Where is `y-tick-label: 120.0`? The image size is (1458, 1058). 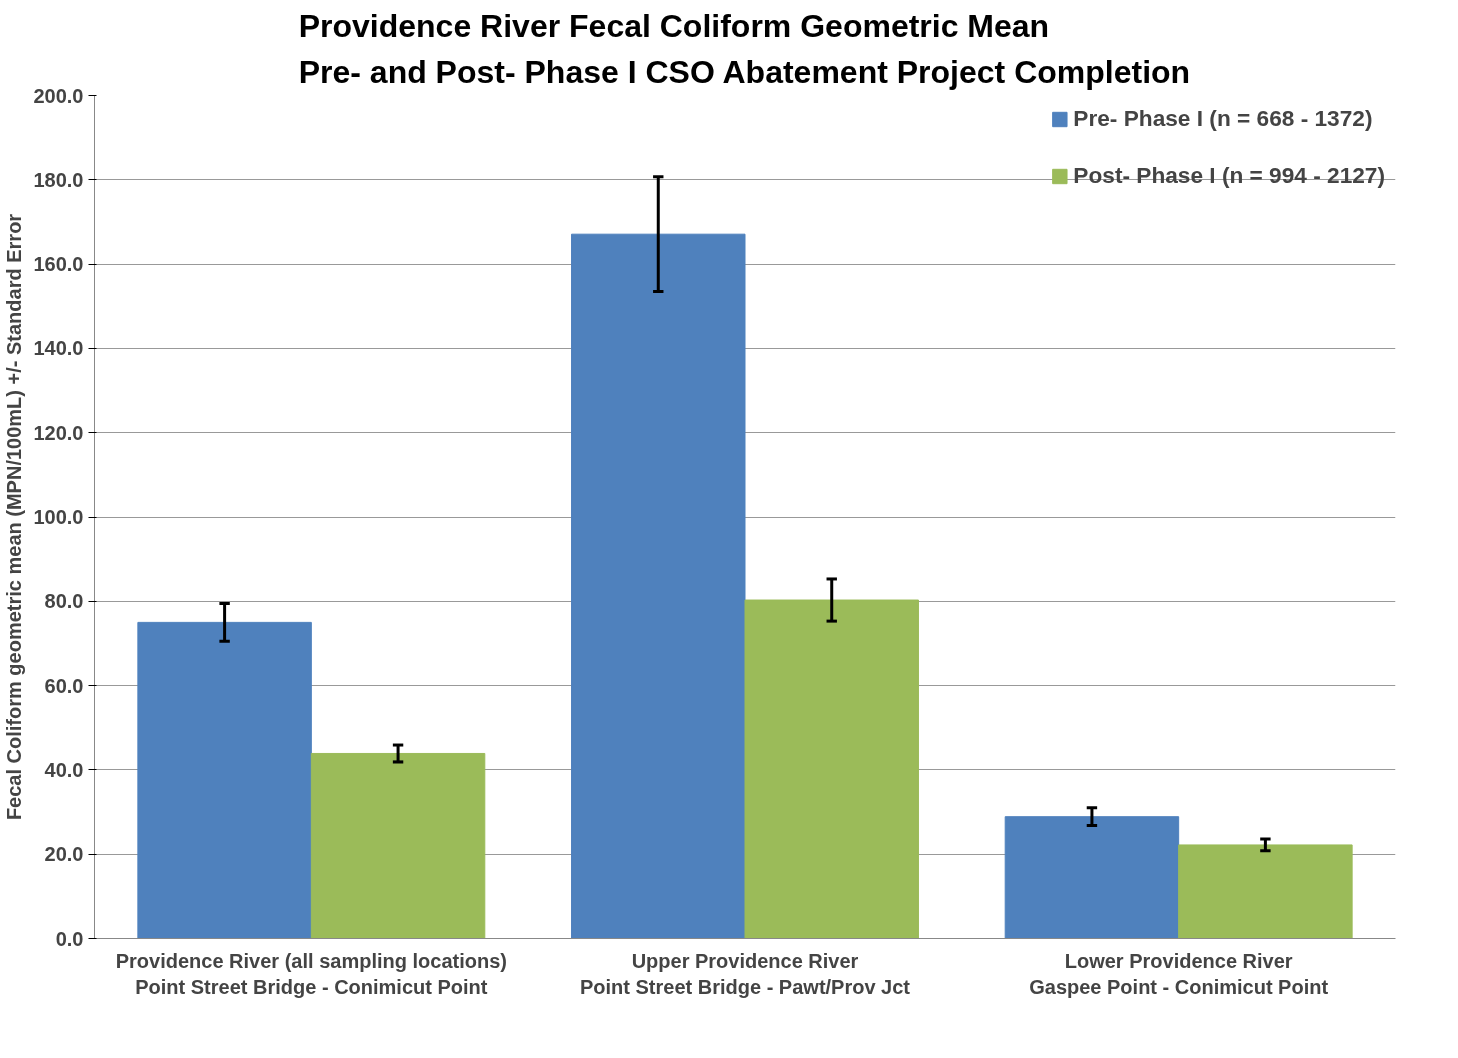
y-tick-label: 120.0 is located at coordinates (58, 432).